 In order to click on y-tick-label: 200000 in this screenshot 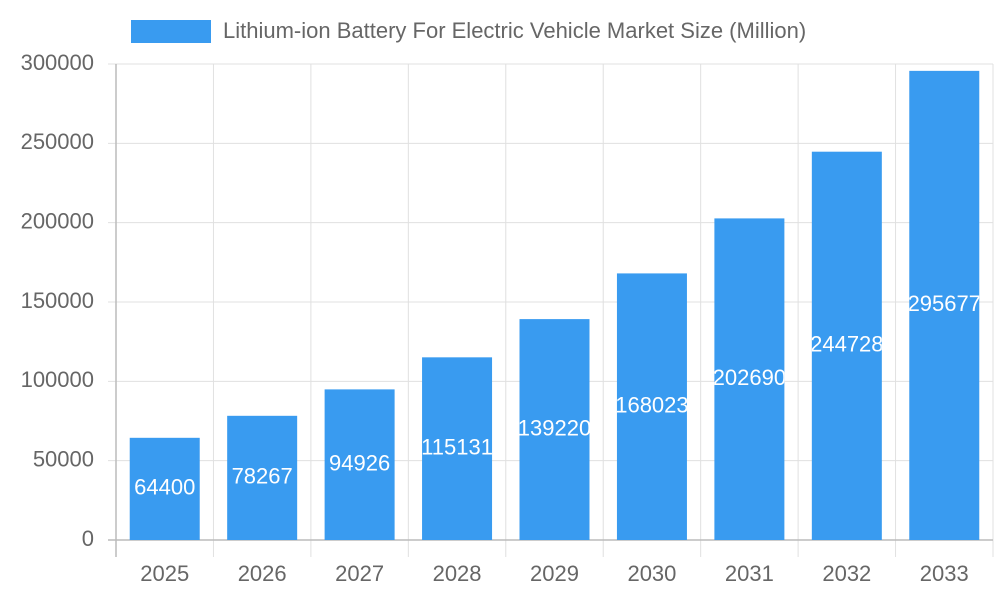, I will do `click(57, 220)`.